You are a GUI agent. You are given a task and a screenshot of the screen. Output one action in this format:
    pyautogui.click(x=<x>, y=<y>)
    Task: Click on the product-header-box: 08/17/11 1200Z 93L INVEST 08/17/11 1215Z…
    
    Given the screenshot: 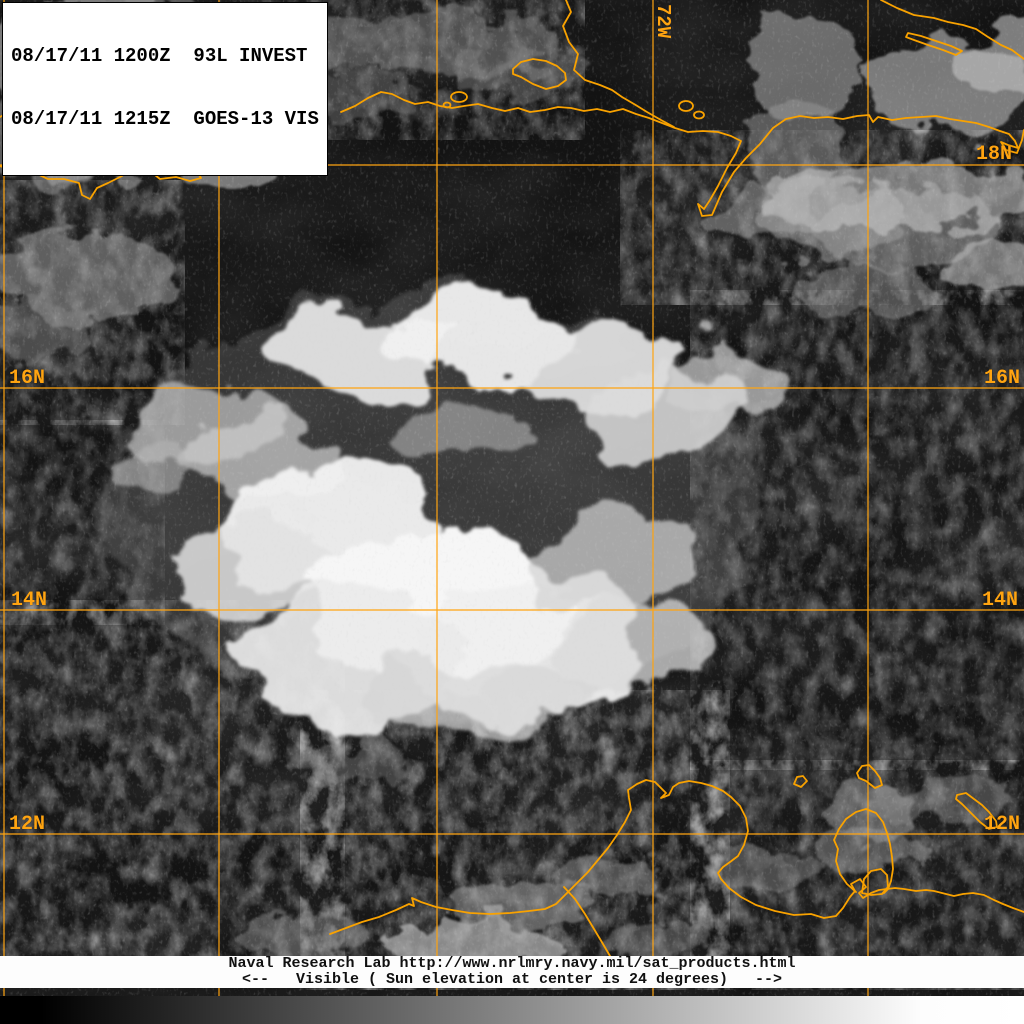 What is the action you would take?
    pyautogui.click(x=165, y=89)
    